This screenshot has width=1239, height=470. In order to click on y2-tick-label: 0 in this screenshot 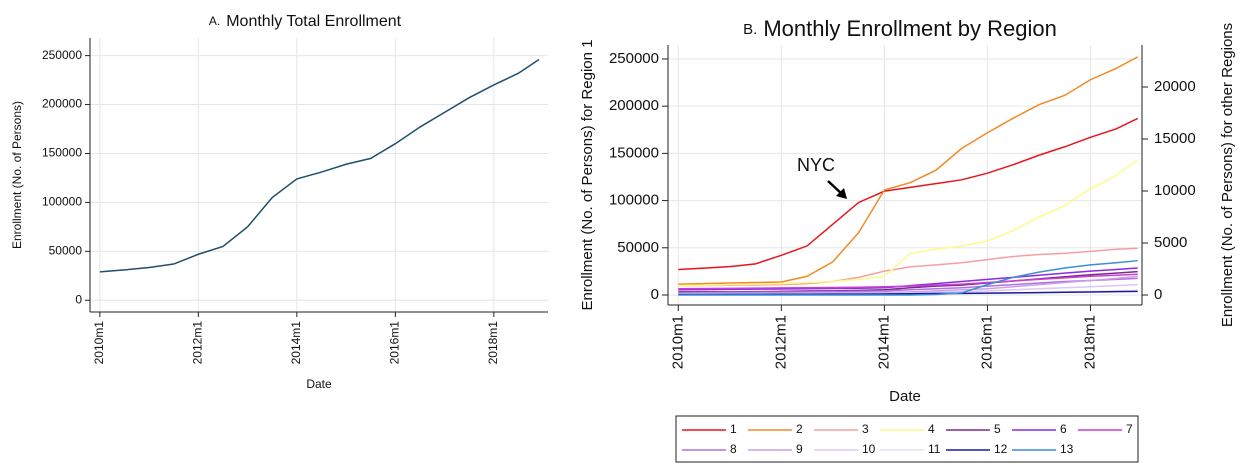, I will do `click(1158, 294)`.